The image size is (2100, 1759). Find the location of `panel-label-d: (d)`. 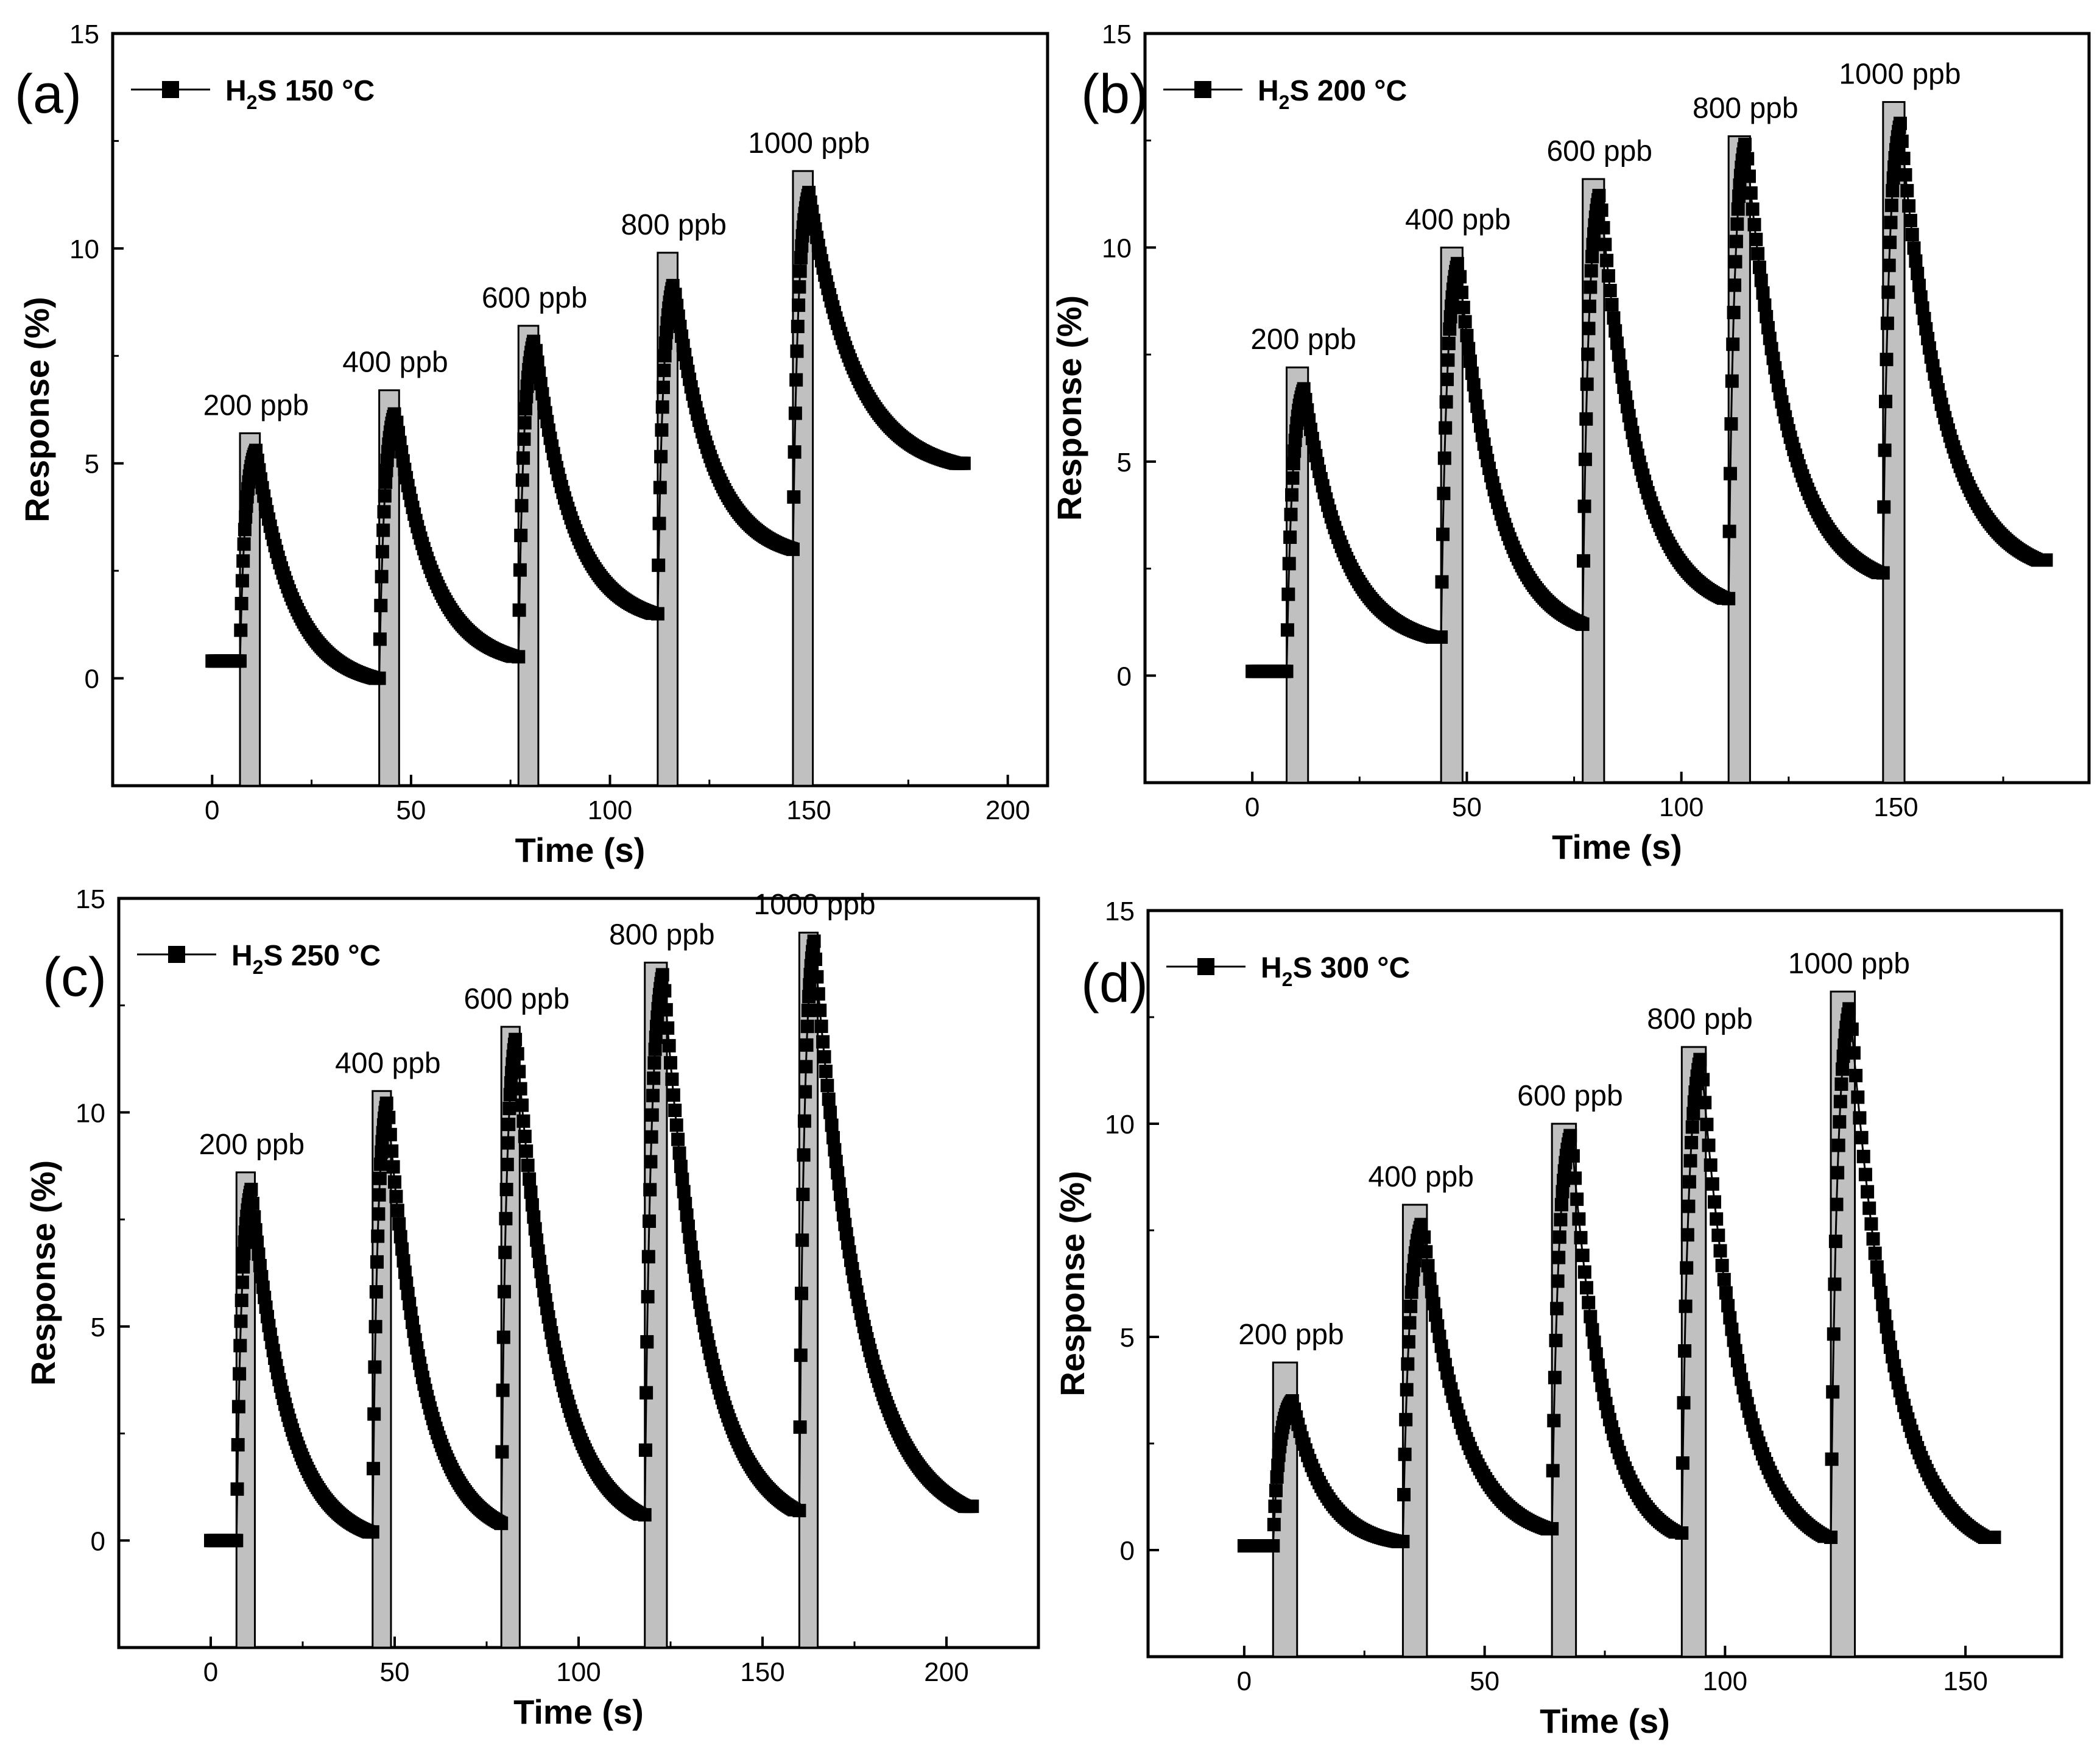

panel-label-d: (d) is located at coordinates (1115, 983).